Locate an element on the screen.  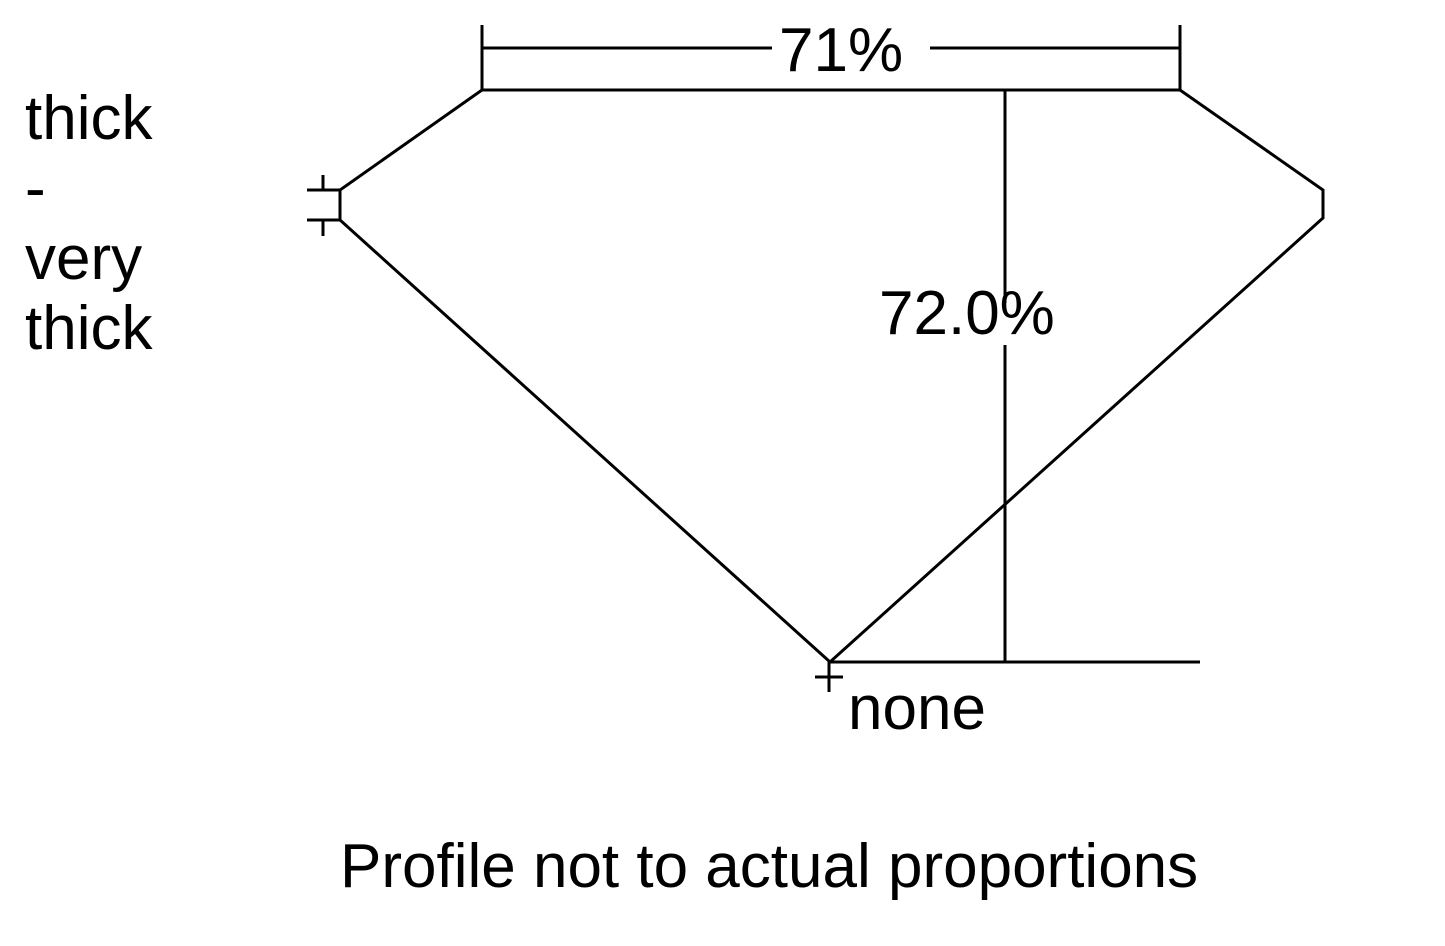
depth-percent-label: 72.0% is located at coordinates (967, 313).